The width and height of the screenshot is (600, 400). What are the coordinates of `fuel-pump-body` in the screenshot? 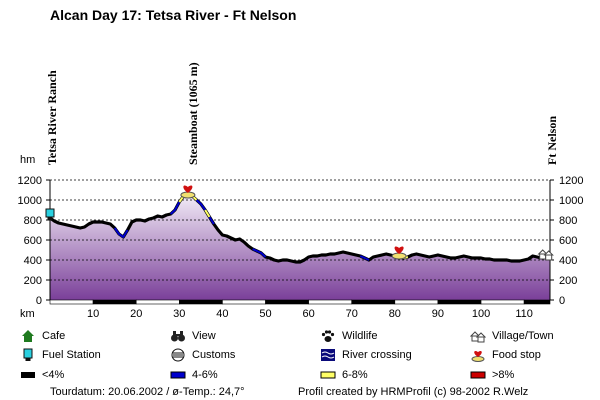 It's located at (50, 213).